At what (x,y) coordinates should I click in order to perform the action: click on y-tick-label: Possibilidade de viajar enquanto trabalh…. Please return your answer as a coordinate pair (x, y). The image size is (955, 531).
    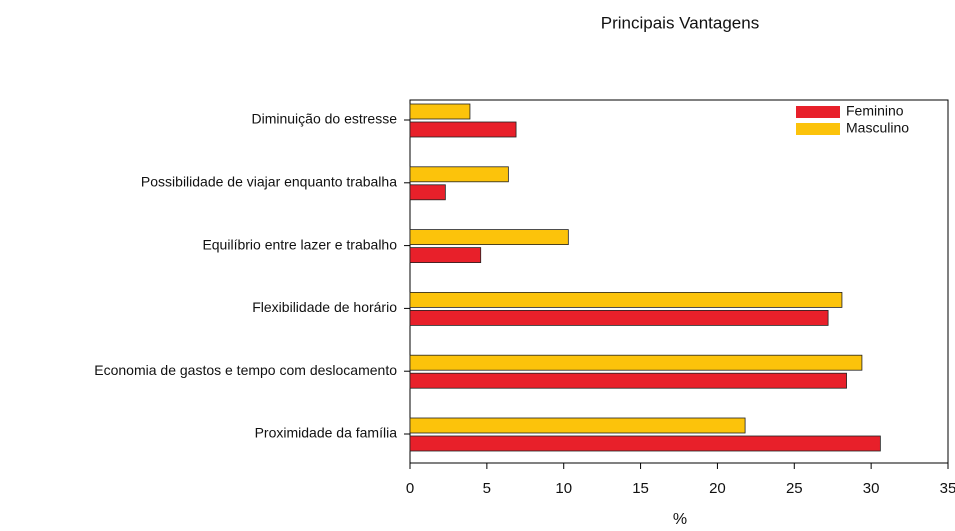
    Looking at the image, I should click on (269, 182).